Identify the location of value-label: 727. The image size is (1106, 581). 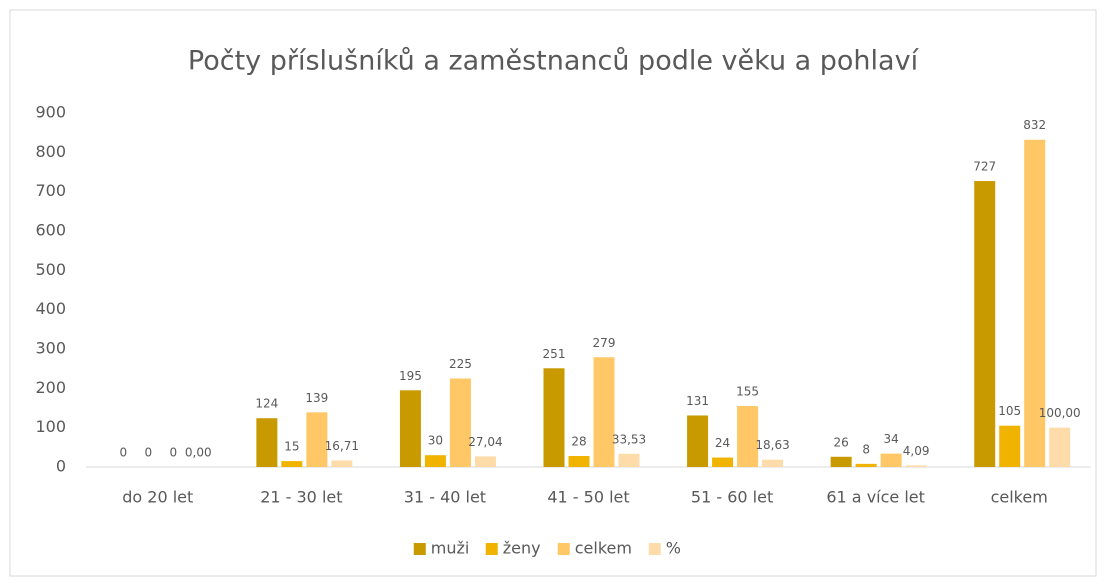
(984, 167).